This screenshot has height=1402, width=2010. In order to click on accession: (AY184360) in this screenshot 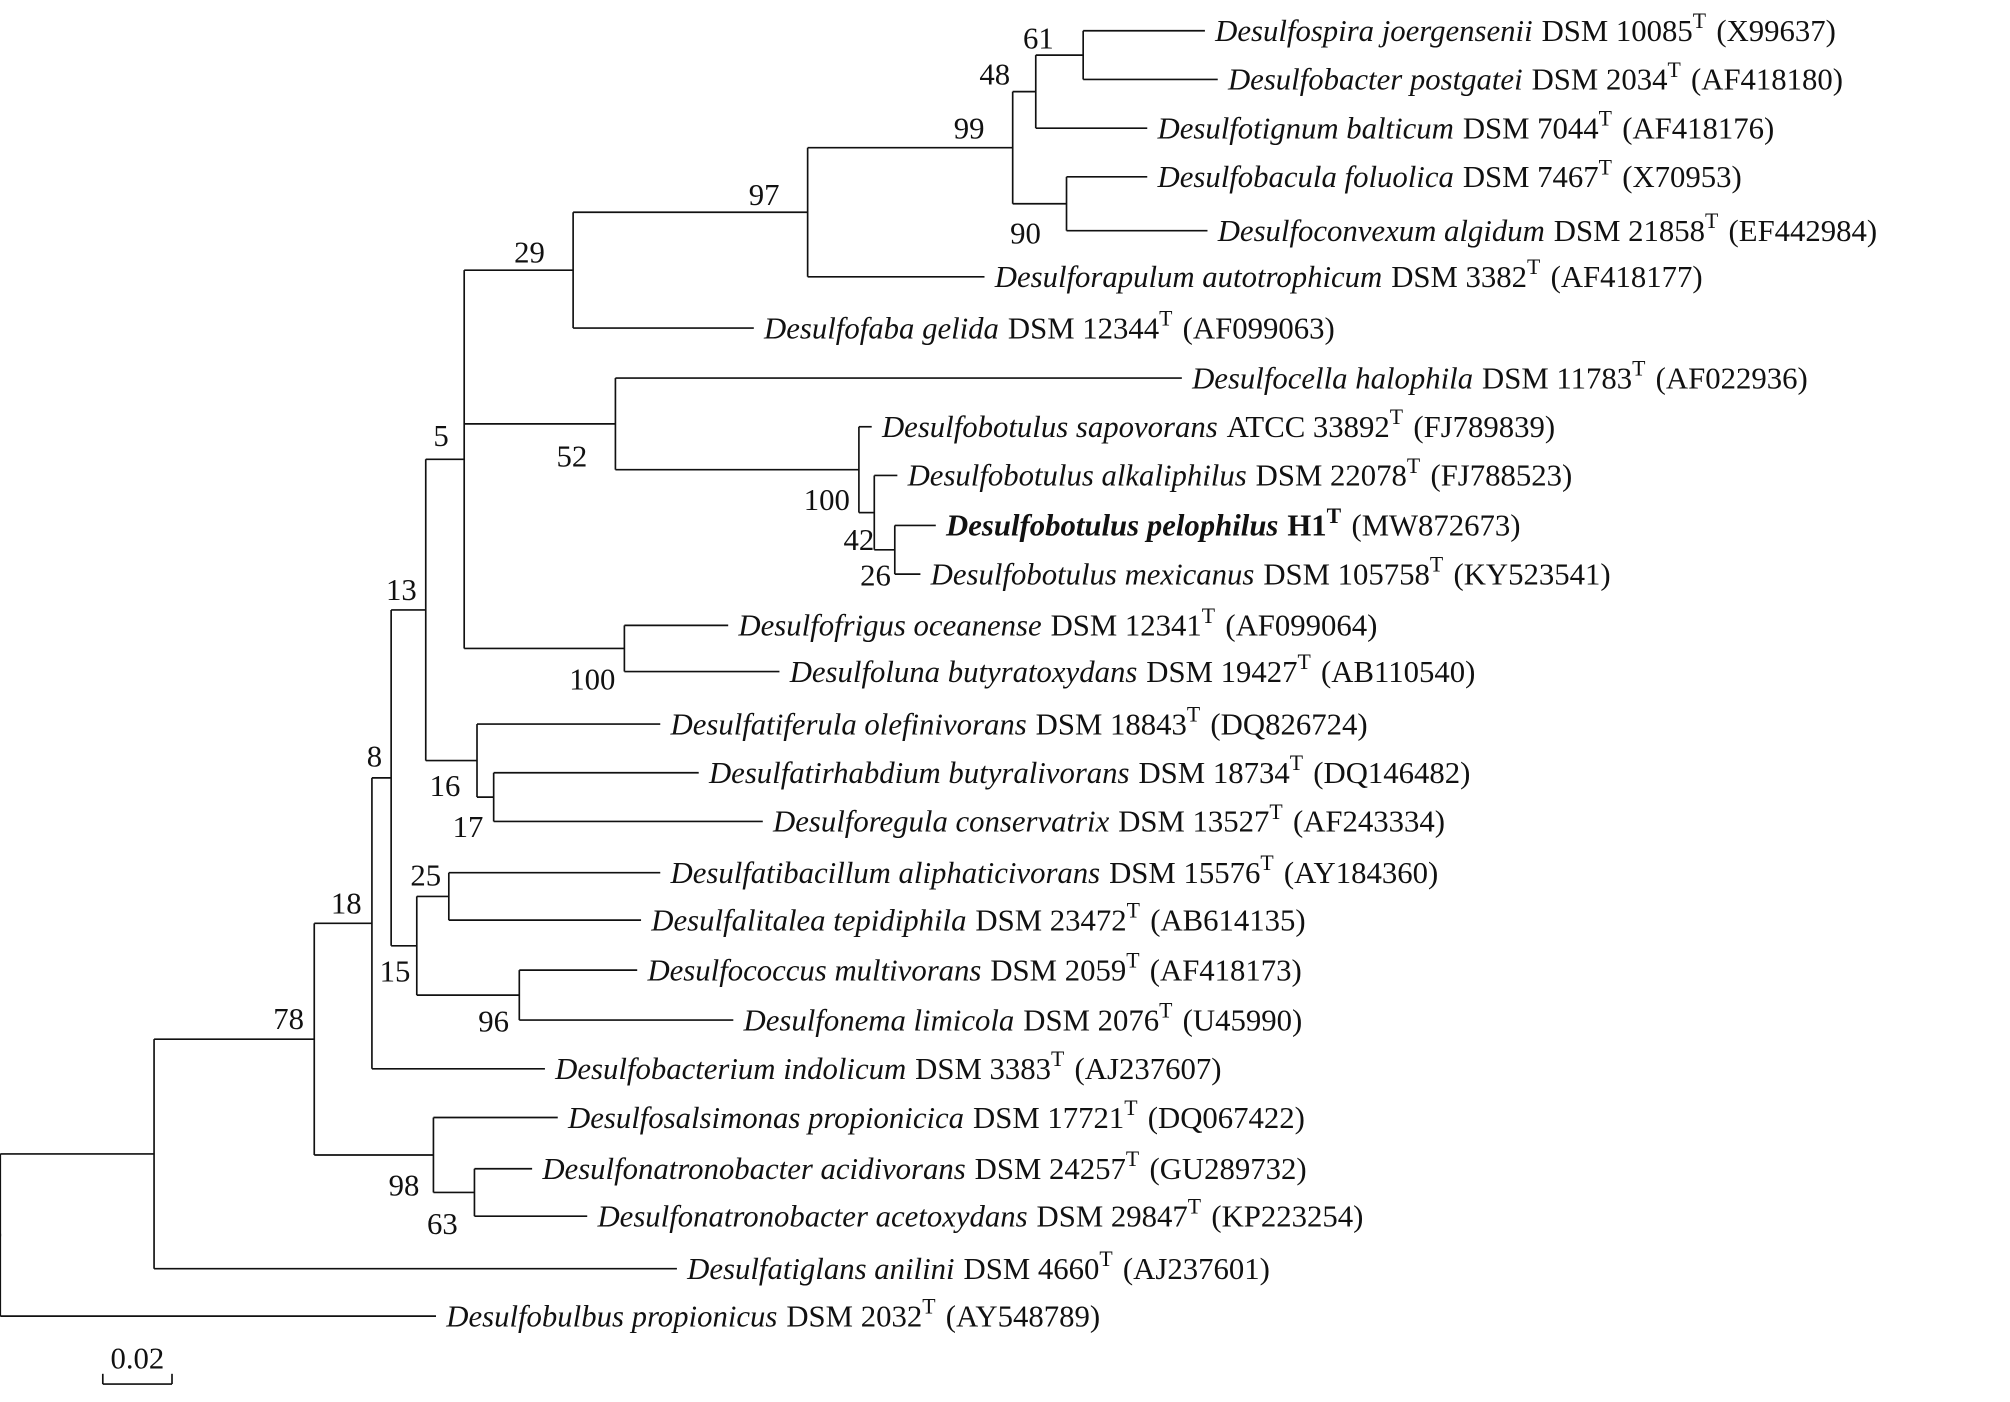, I will do `click(1361, 873)`.